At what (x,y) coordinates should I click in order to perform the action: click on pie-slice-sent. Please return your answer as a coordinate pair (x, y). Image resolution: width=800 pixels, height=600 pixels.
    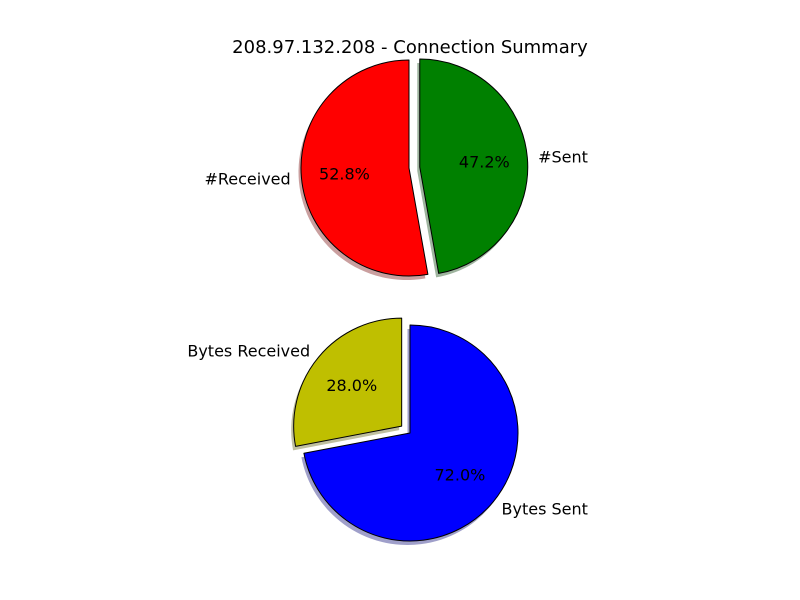
    Looking at the image, I should click on (474, 166).